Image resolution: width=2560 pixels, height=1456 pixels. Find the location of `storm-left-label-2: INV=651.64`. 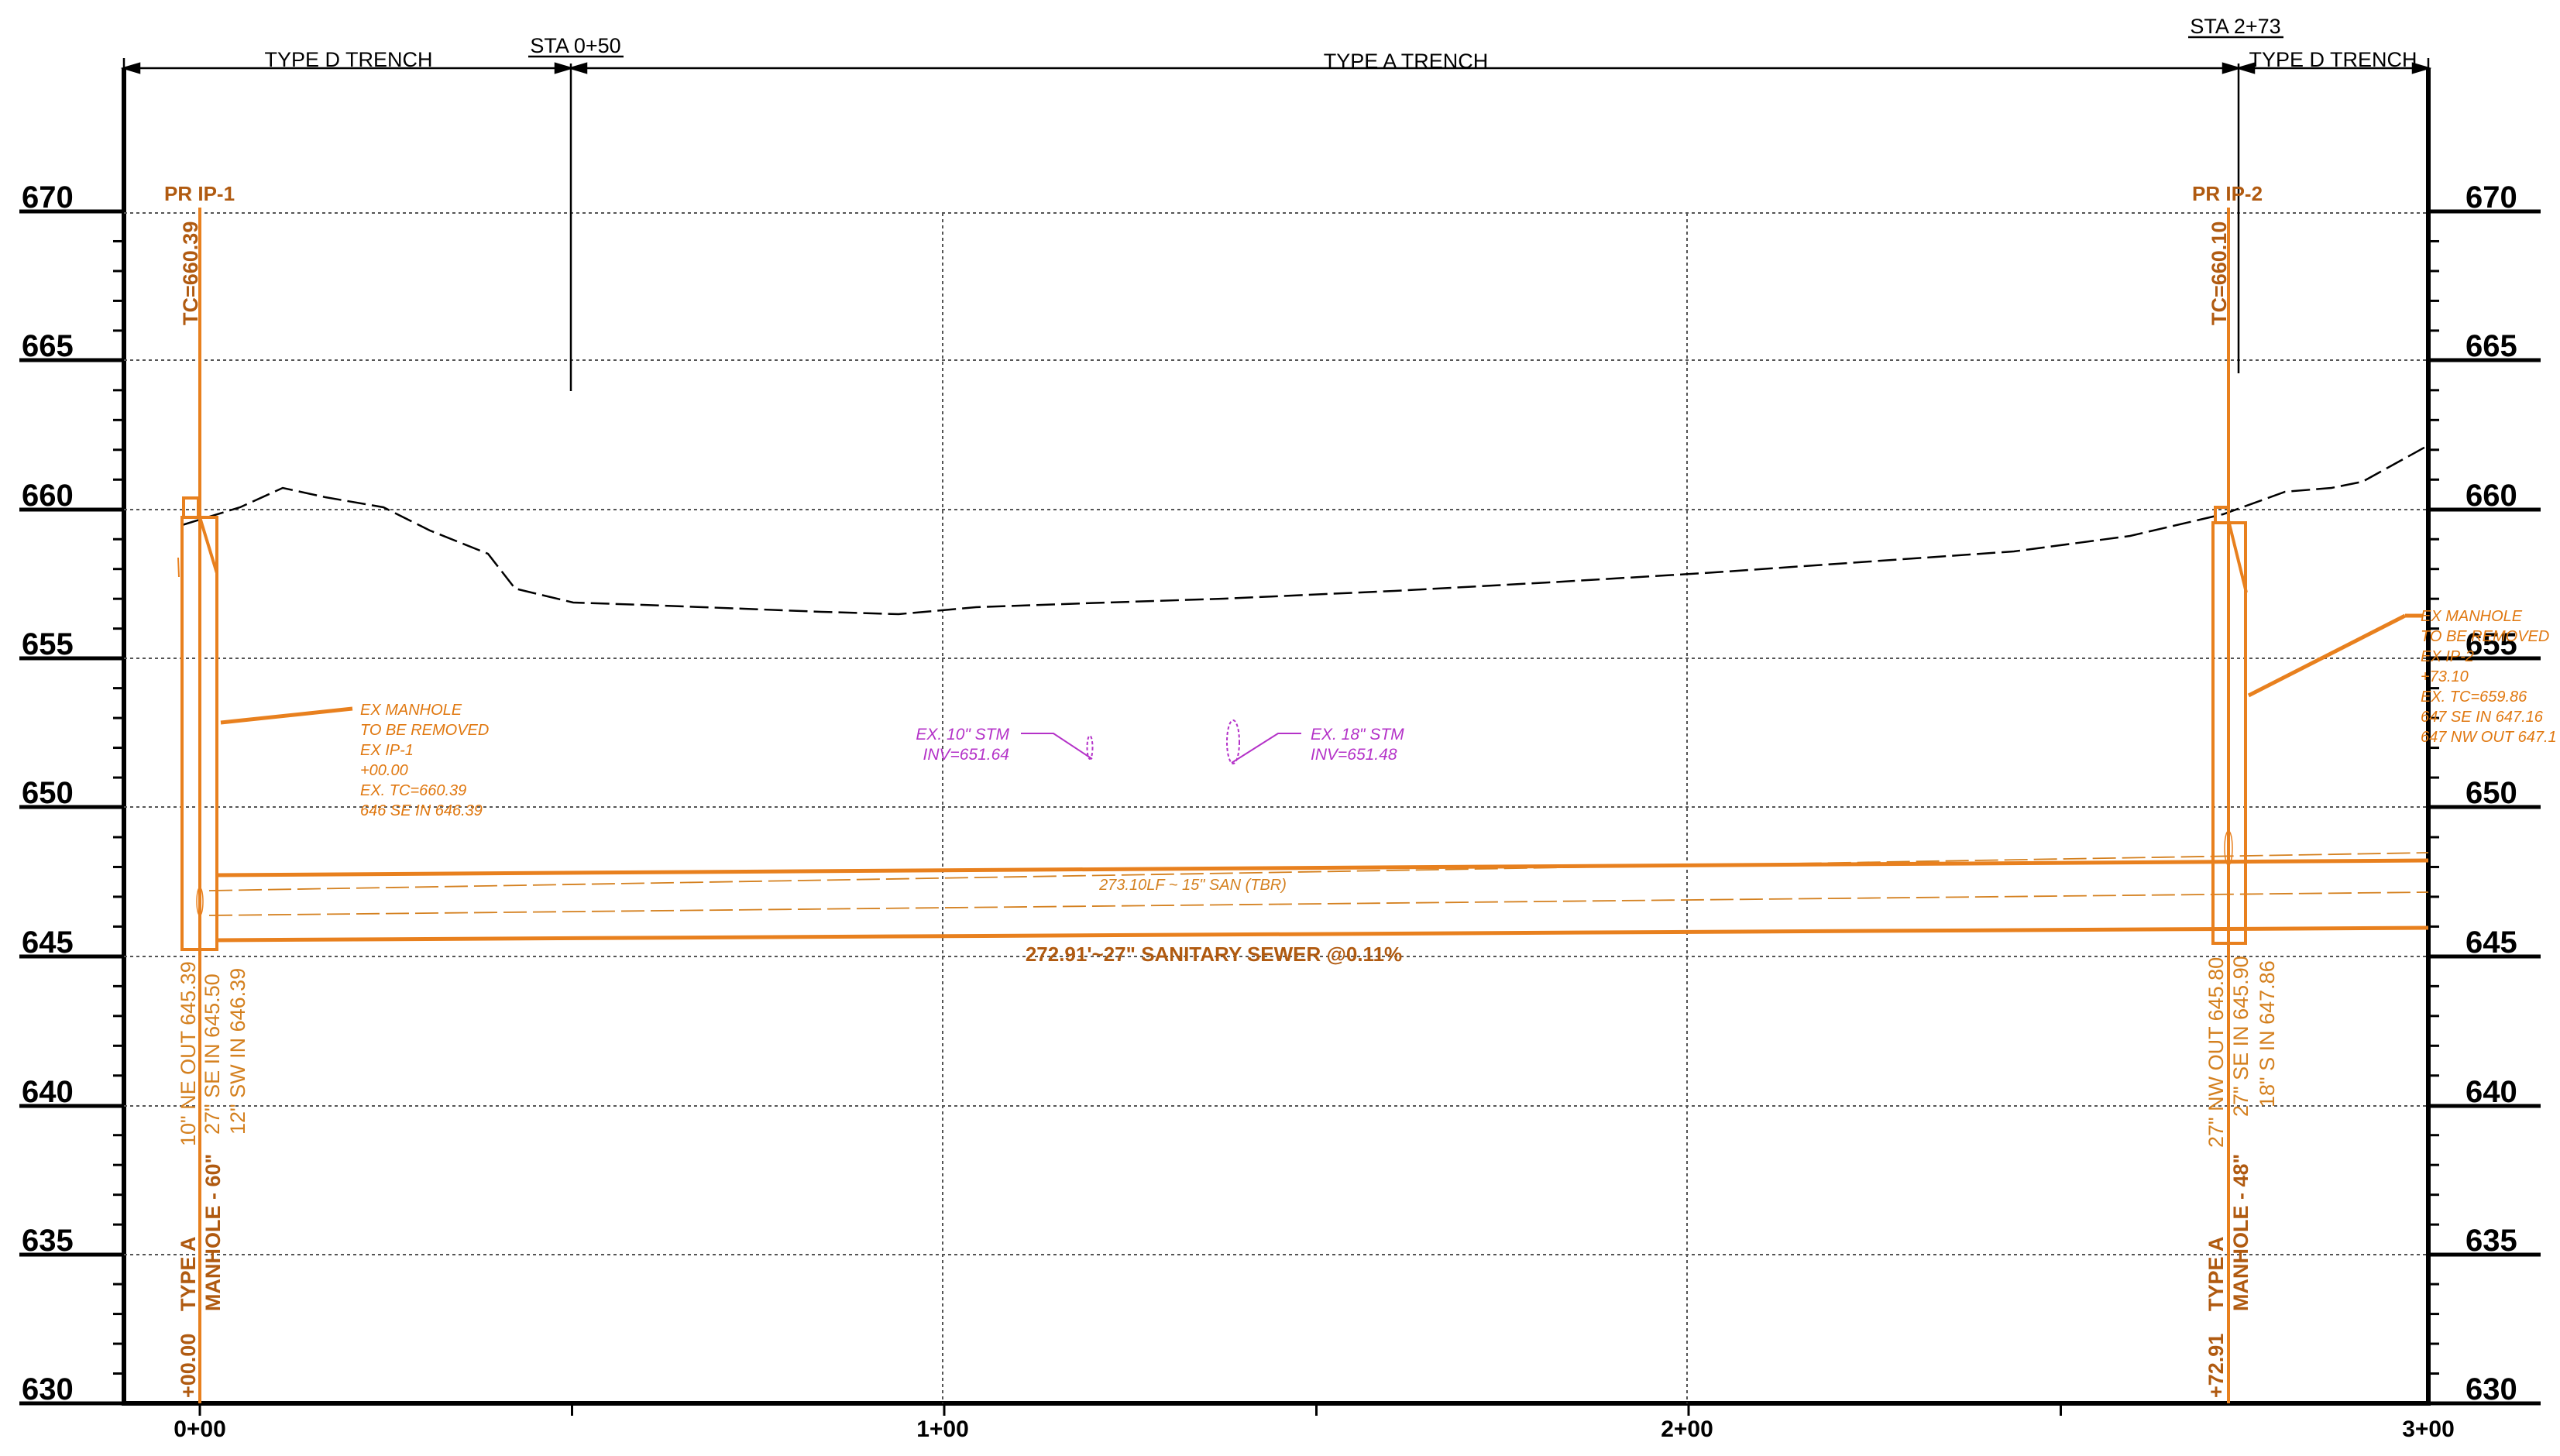

storm-left-label-2: INV=651.64 is located at coordinates (966, 755).